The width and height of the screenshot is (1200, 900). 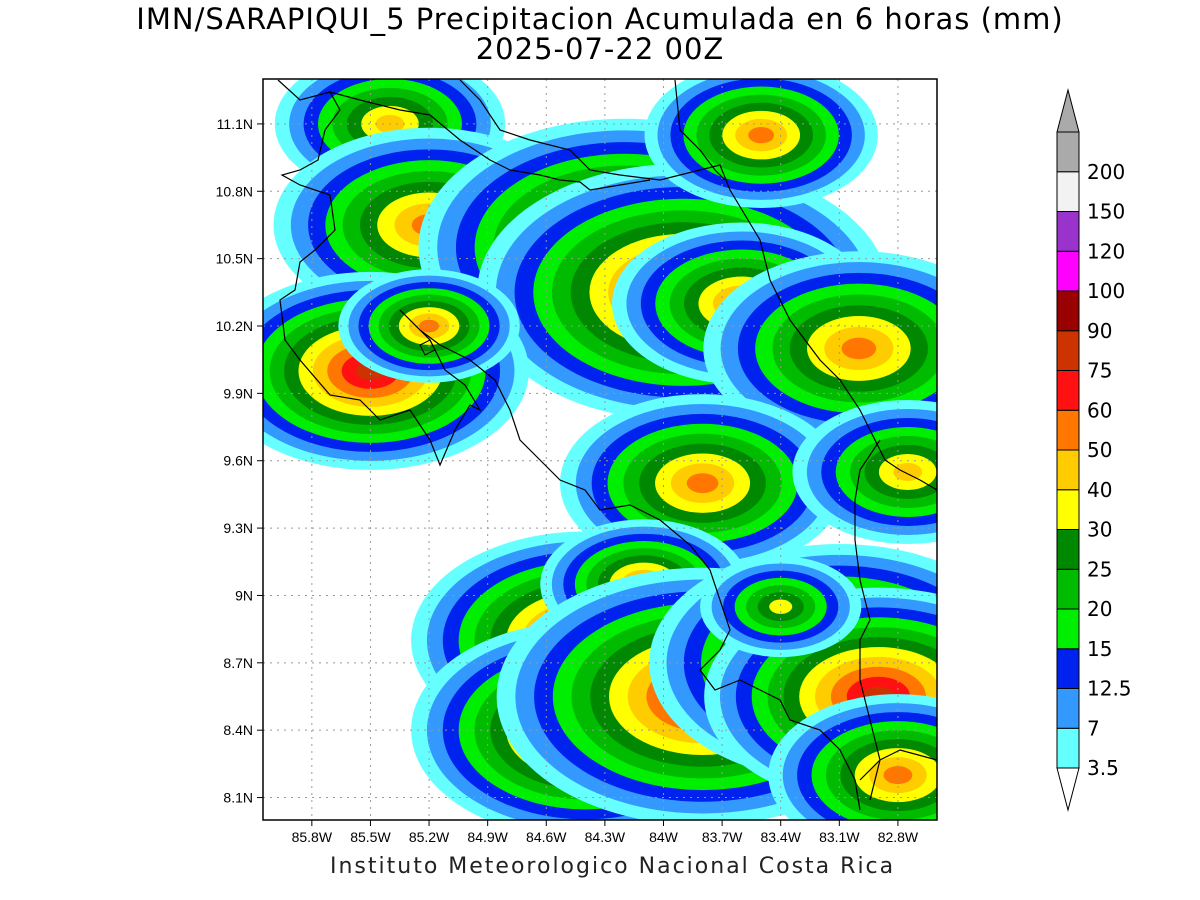 I want to click on y-tick-label: 8.7N, so click(x=238, y=663).